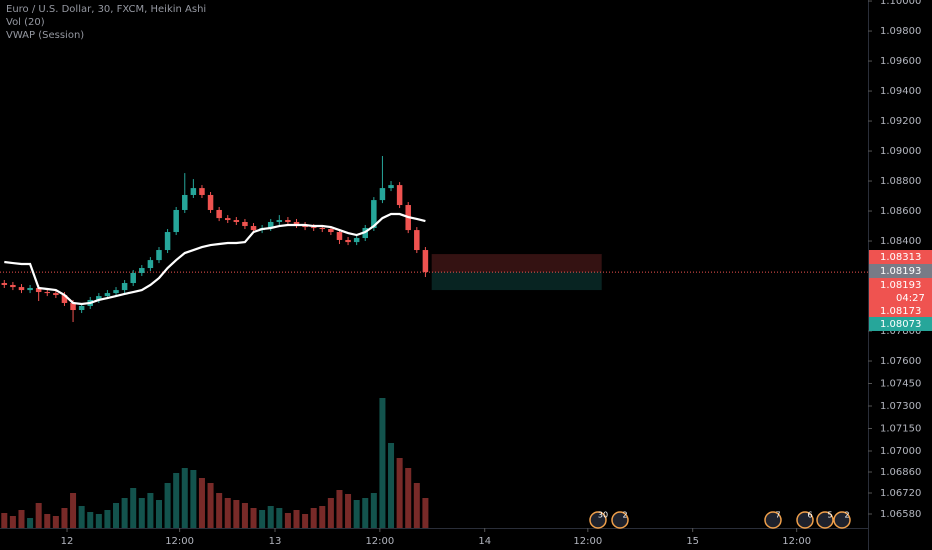  Describe the element at coordinates (215, 259) in the screenshot. I see `vwap-line` at that location.